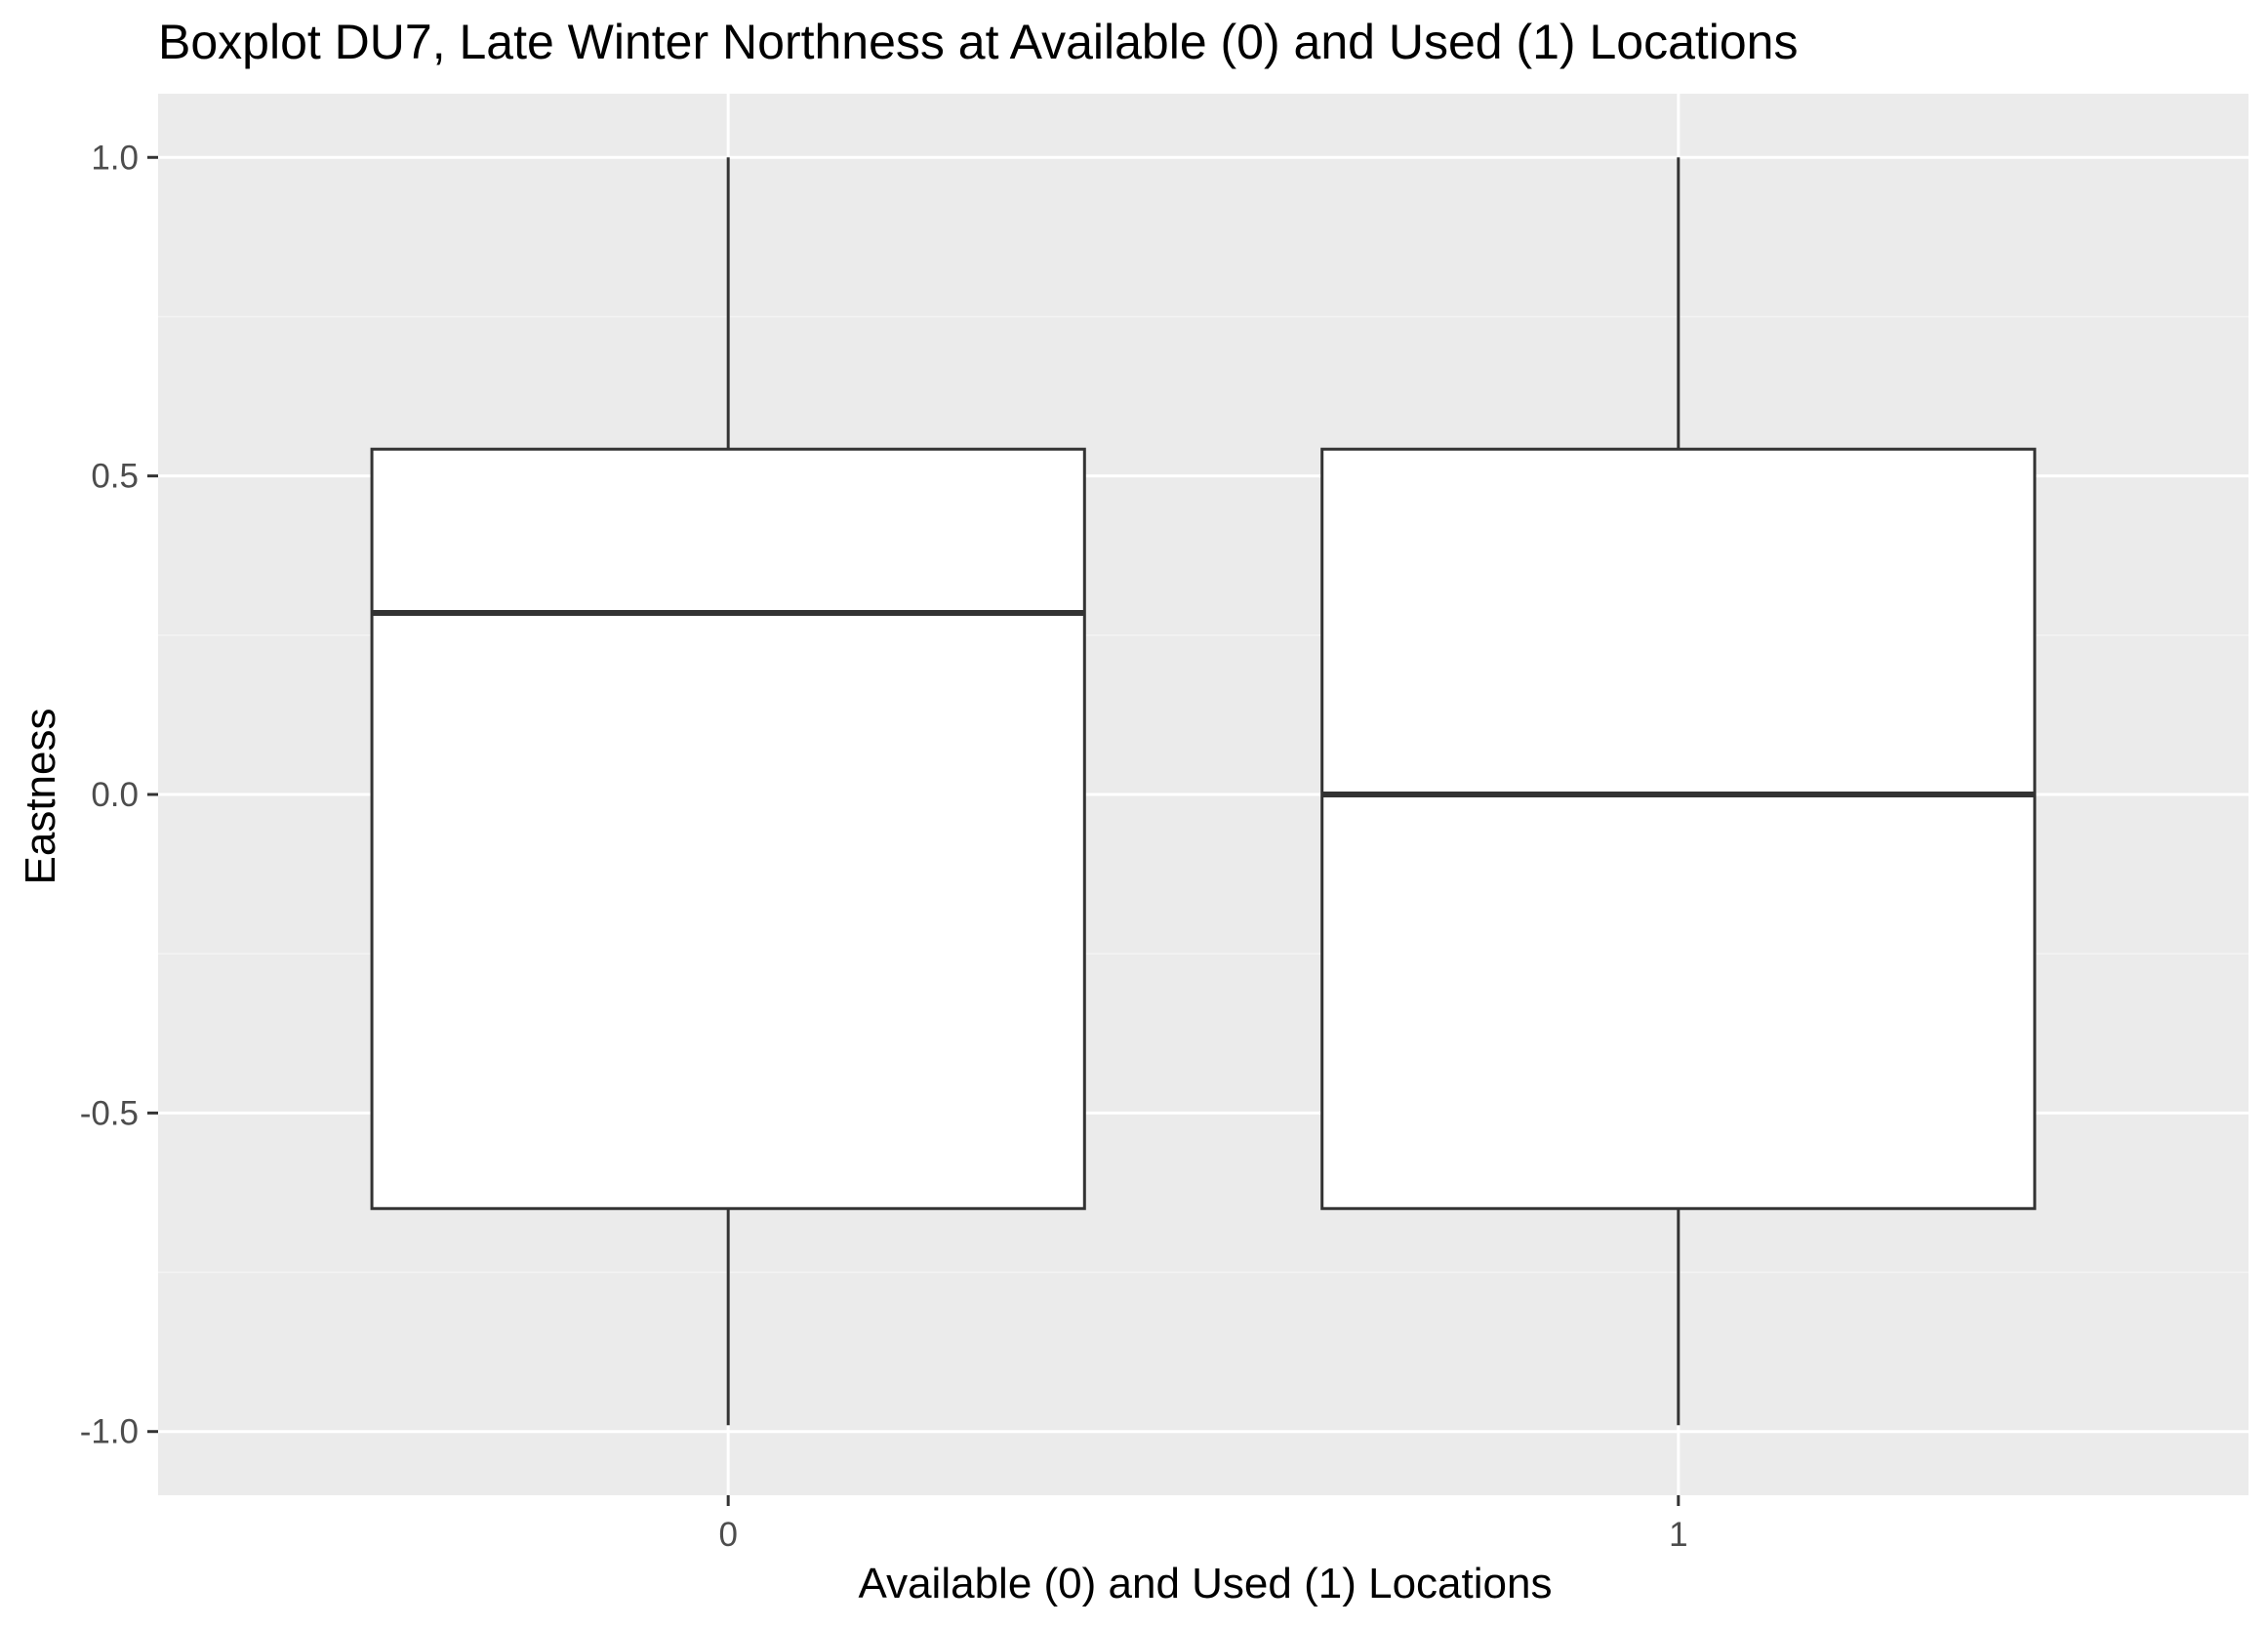 This screenshot has height=1627, width=2268. What do you see at coordinates (1678, 1535) in the screenshot?
I see `x-tick-label: 1` at bounding box center [1678, 1535].